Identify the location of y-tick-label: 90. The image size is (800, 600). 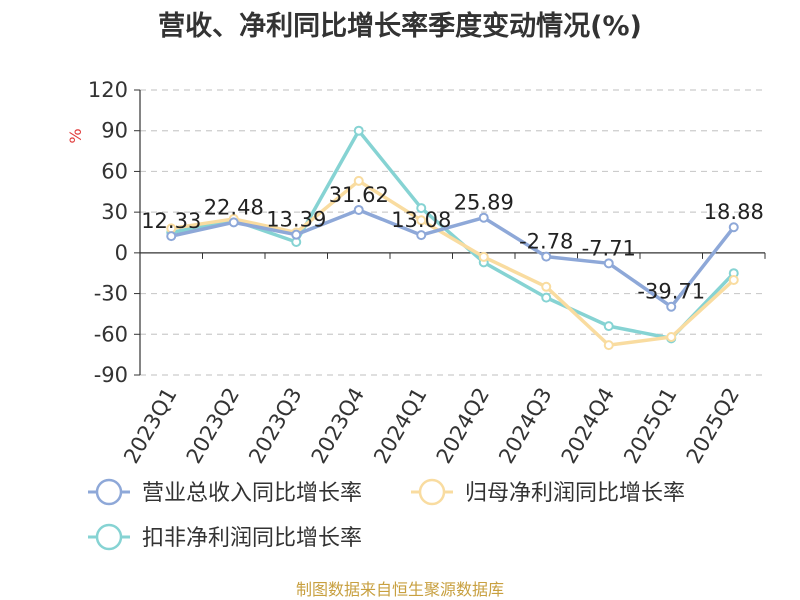
(114, 131).